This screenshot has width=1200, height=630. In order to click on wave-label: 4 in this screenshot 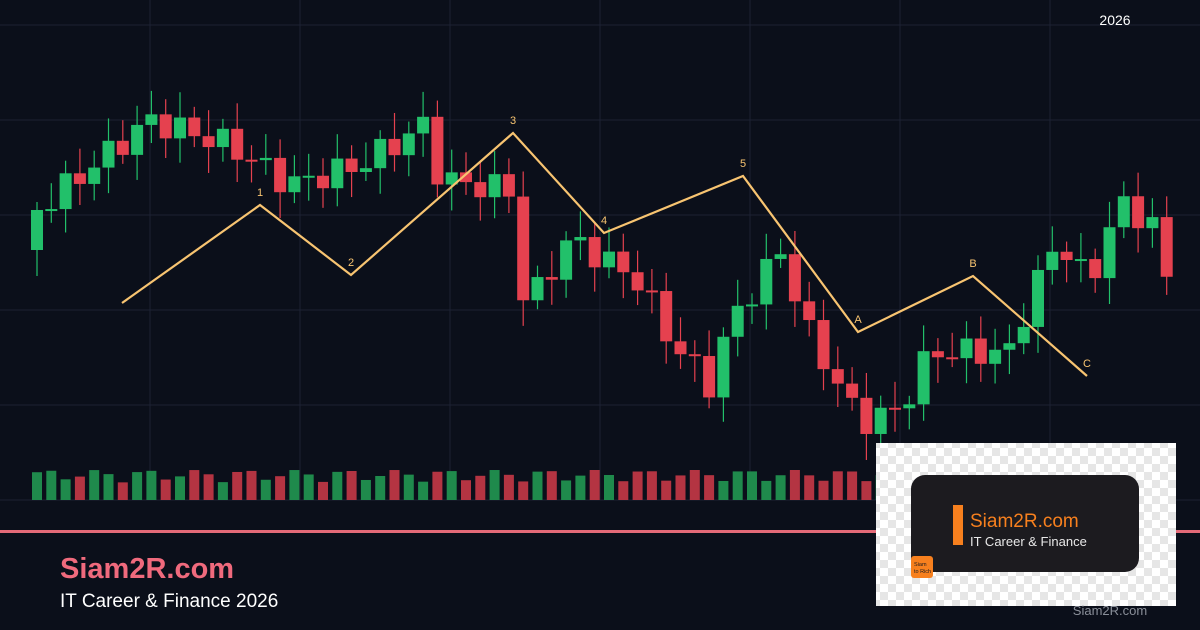, I will do `click(604, 221)`.